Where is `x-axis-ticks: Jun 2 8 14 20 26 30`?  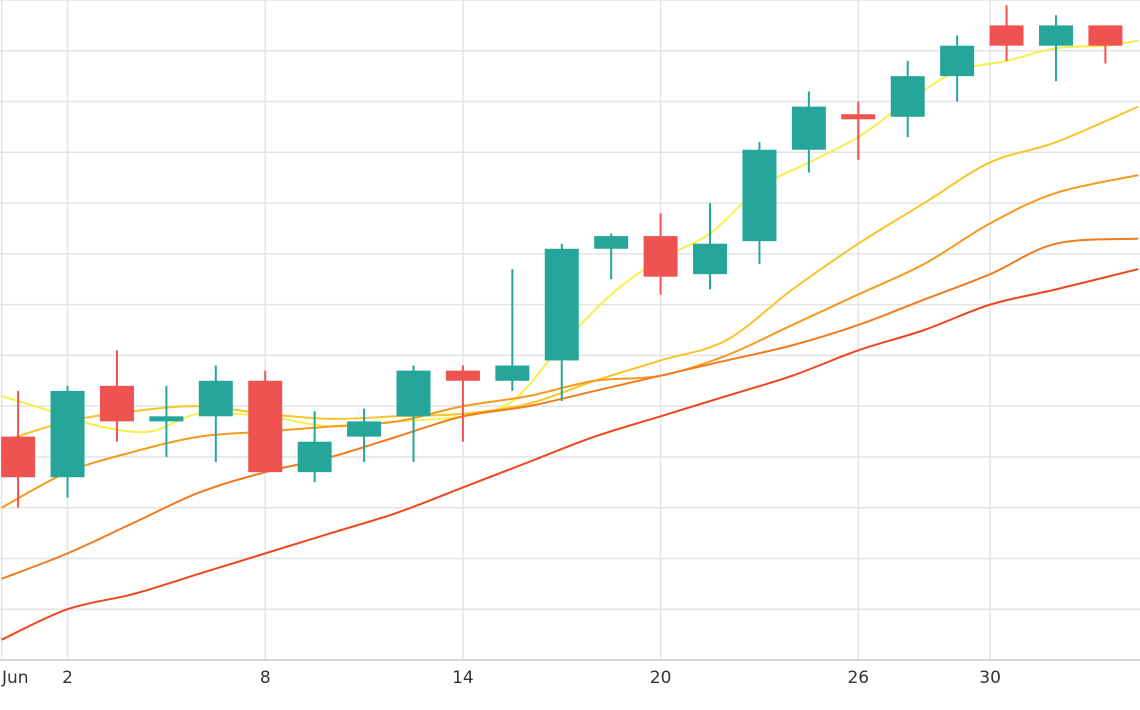 x-axis-ticks: Jun 2 8 14 20 26 30 is located at coordinates (501, 678).